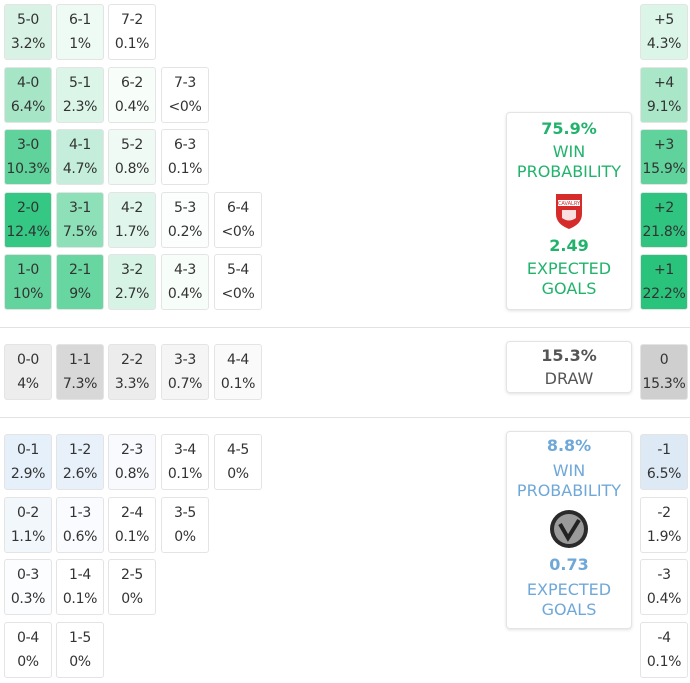  I want to click on score-label: 1-5, so click(80, 637).